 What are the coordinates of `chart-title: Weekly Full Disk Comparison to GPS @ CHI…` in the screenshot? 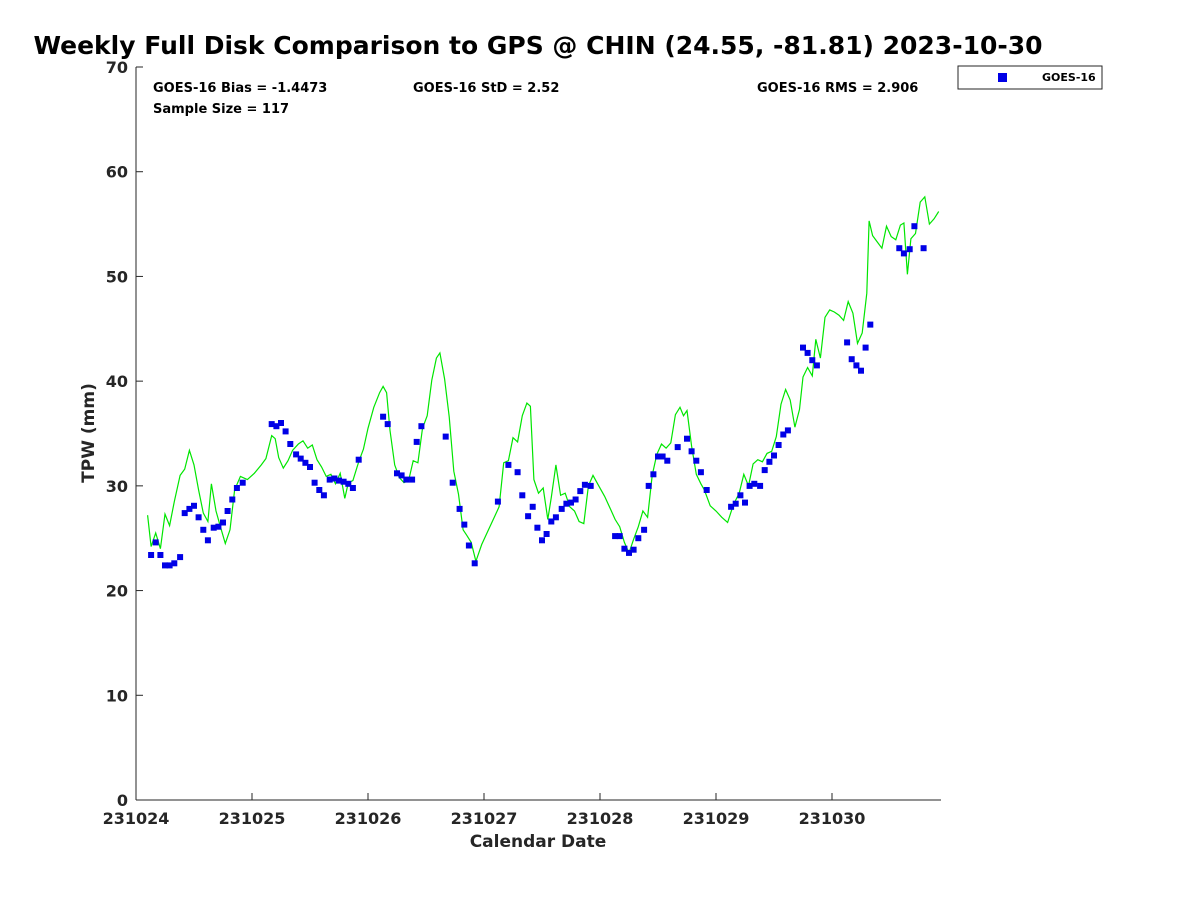 It's located at (537, 45).